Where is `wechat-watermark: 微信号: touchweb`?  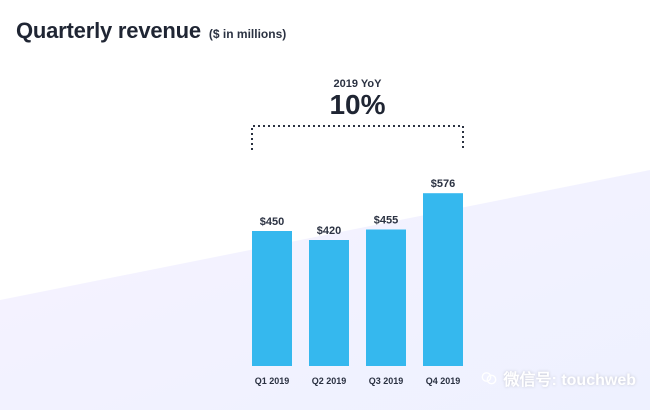
wechat-watermark: 微信号: touchweb is located at coordinates (558, 378).